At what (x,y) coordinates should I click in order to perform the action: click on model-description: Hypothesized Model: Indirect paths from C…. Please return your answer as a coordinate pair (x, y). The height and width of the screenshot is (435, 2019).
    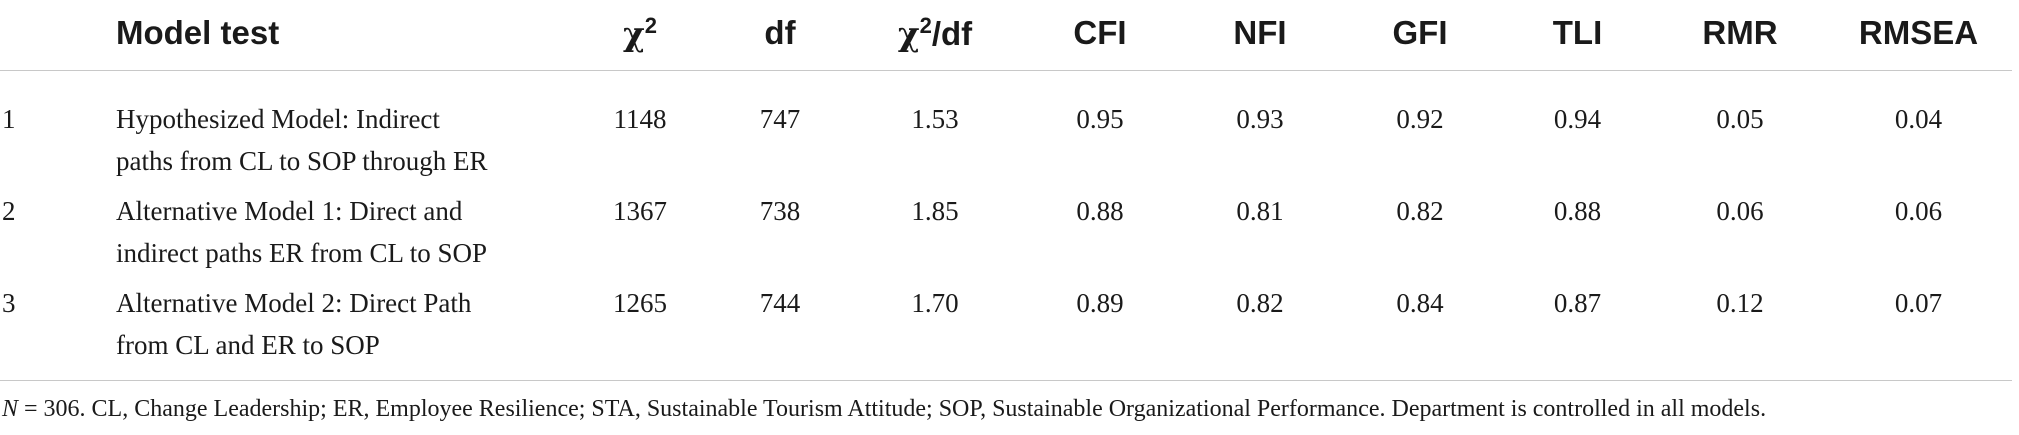
    Looking at the image, I should click on (340, 127).